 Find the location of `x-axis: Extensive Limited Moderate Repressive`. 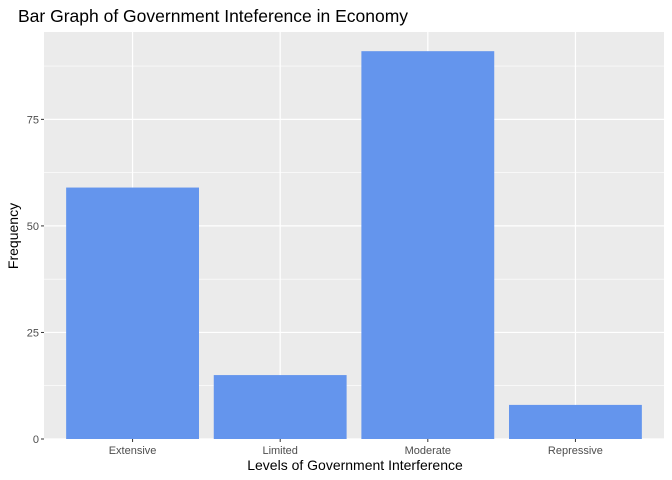

x-axis: Extensive Limited Moderate Repressive is located at coordinates (356, 448).